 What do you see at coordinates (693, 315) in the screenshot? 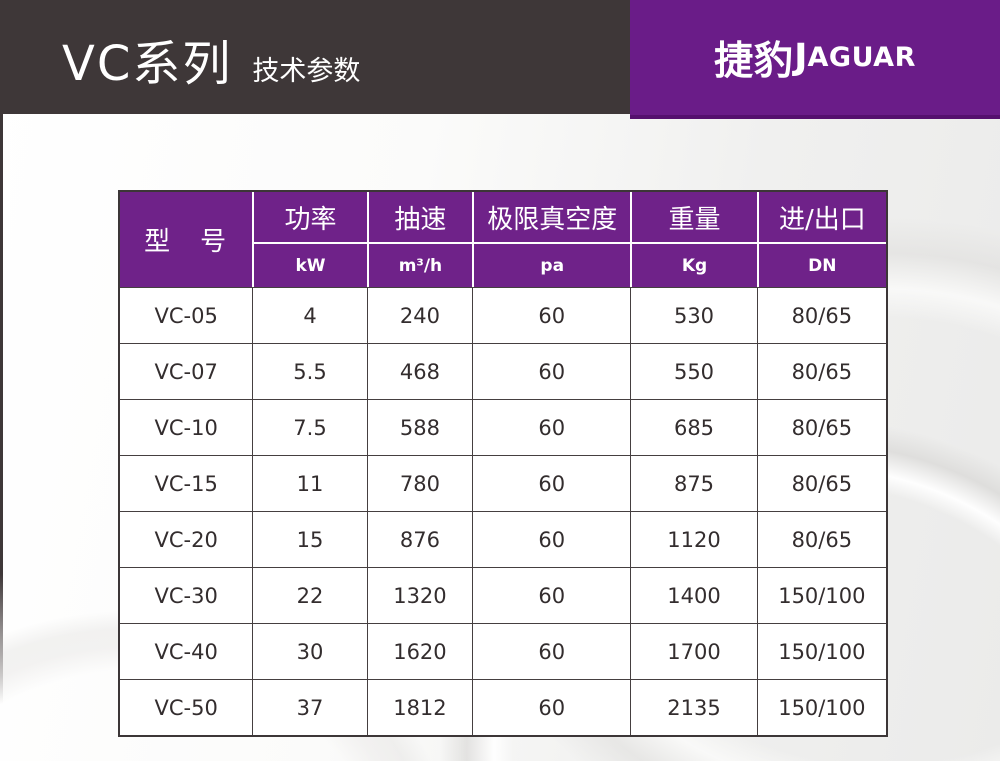
I see `value-cell: 530` at bounding box center [693, 315].